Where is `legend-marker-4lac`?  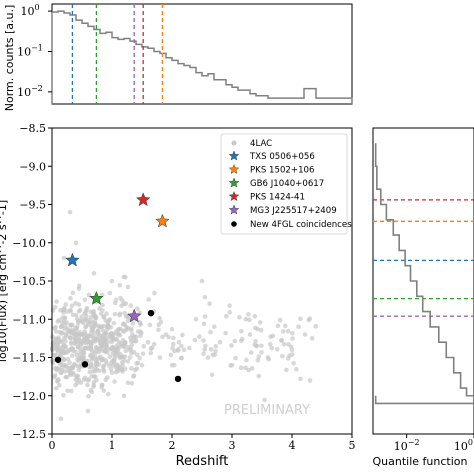 legend-marker-4lac is located at coordinates (234, 143).